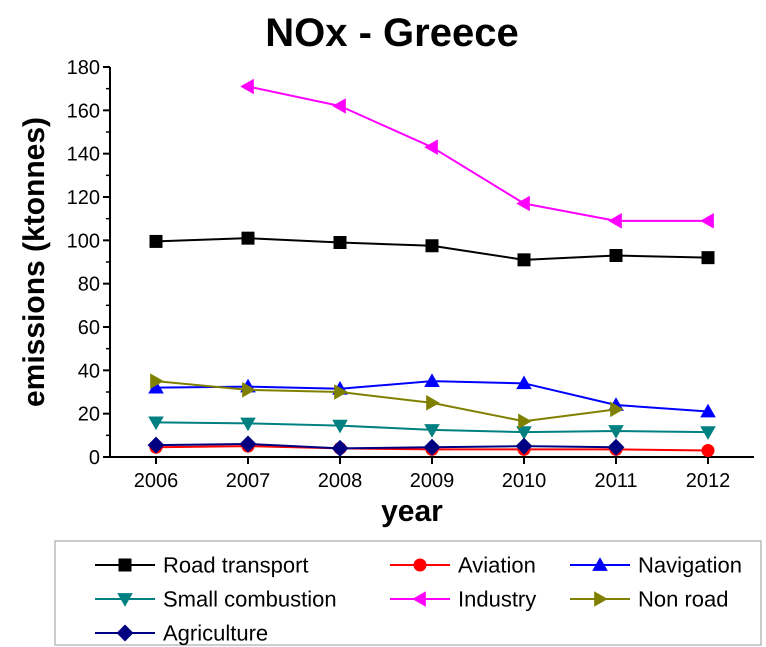  What do you see at coordinates (616, 481) in the screenshot?
I see `x-tick-label: 2011` at bounding box center [616, 481].